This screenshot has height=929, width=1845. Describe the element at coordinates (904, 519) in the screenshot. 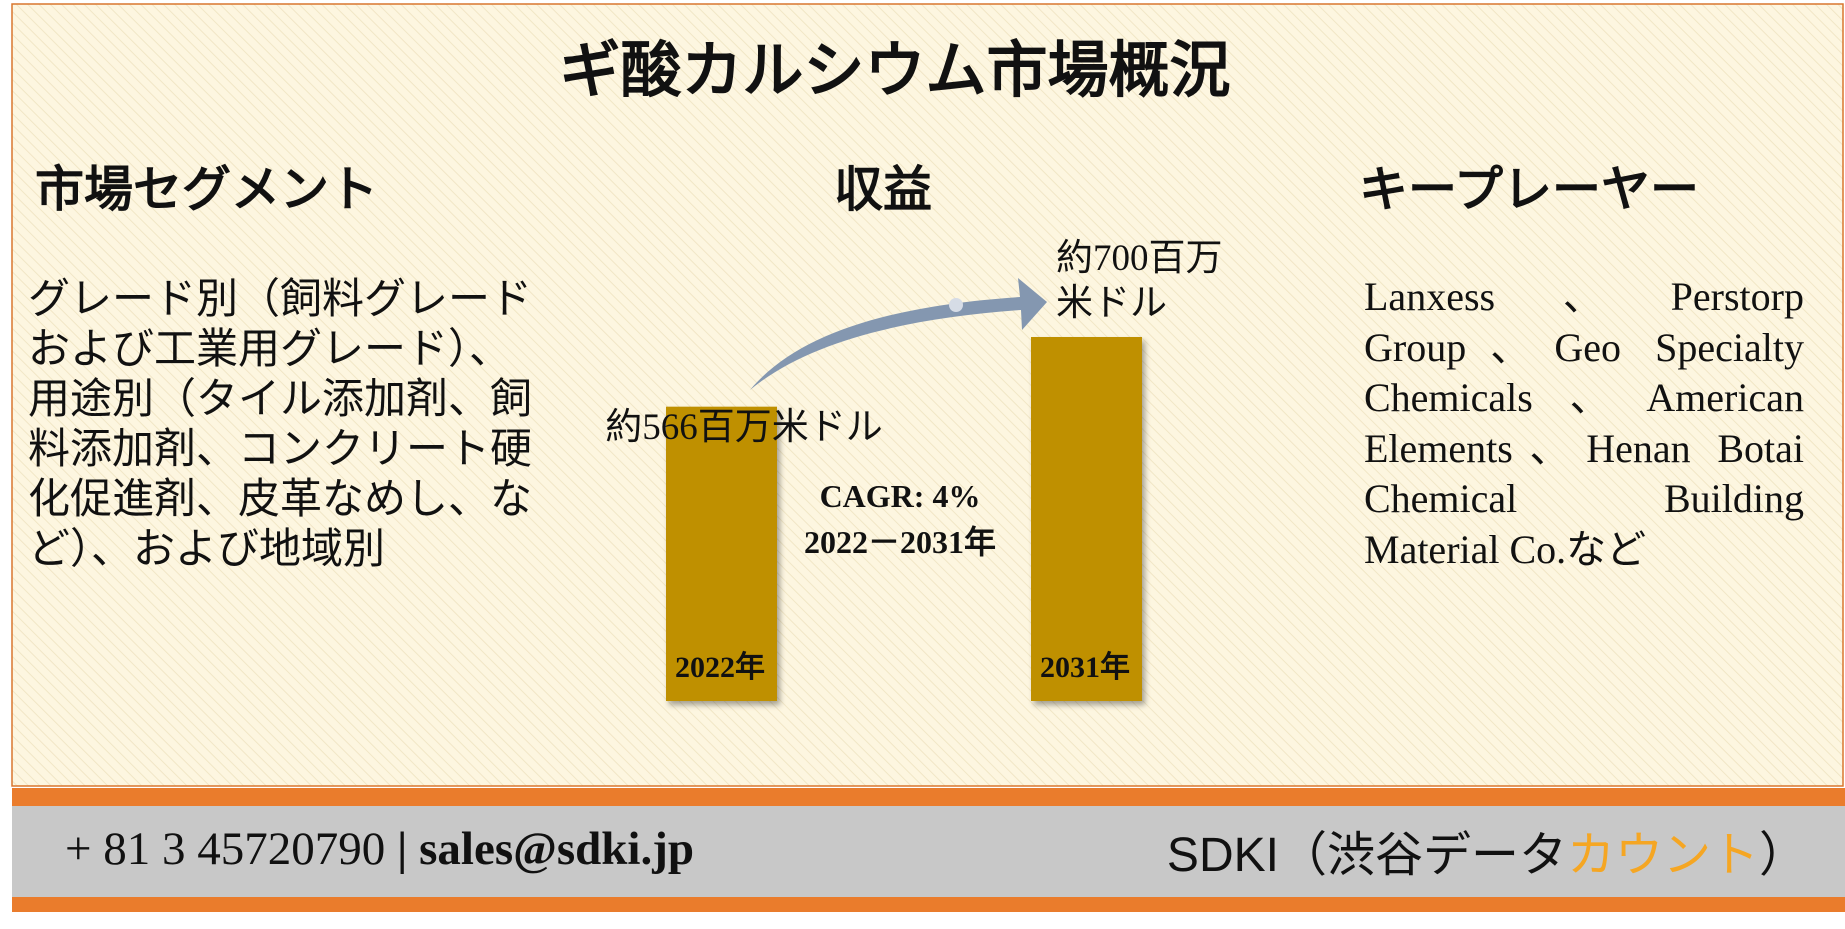

I see `bars` at that location.